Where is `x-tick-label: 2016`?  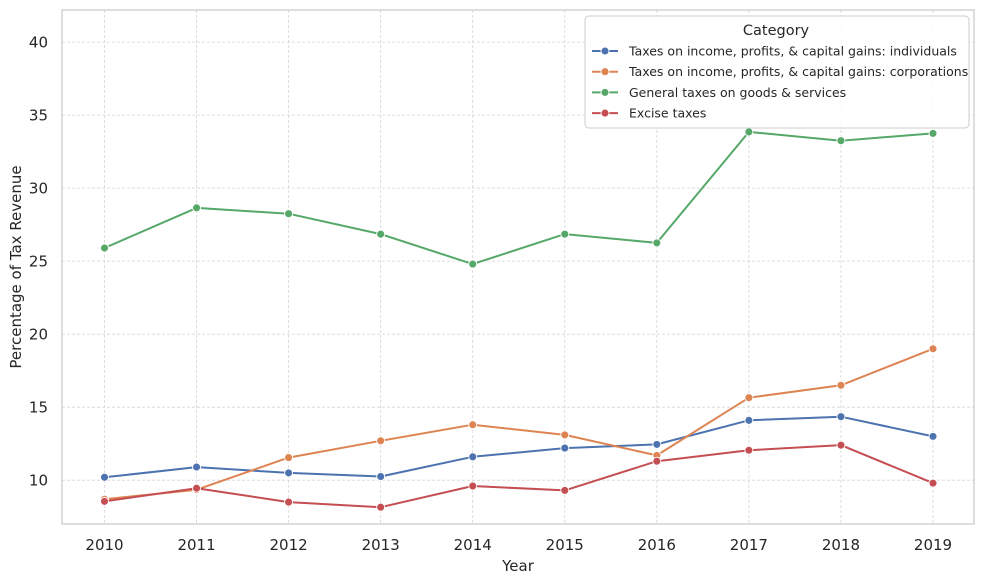 x-tick-label: 2016 is located at coordinates (657, 545).